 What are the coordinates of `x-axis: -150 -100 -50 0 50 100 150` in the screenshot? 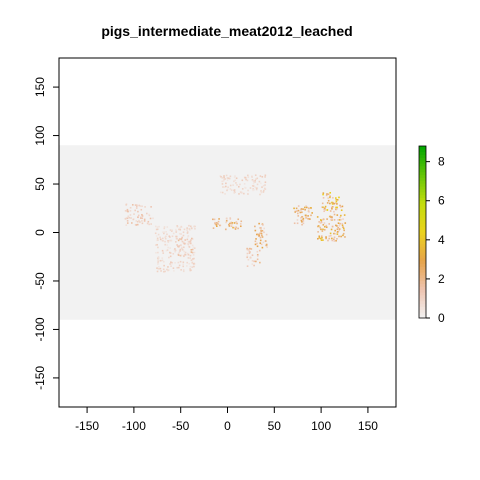 It's located at (226, 419).